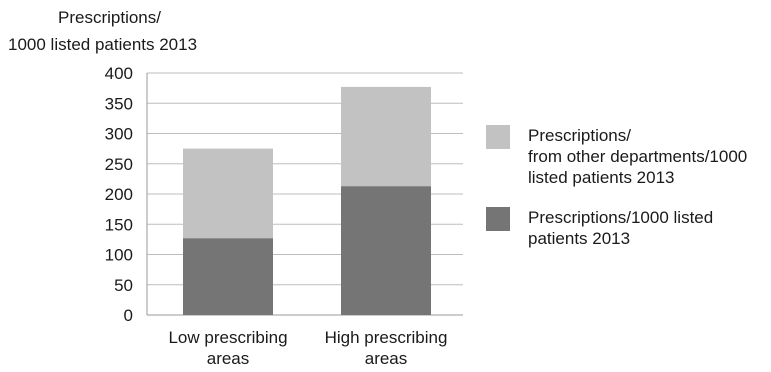 The image size is (771, 372). I want to click on y-tick-label: 200, so click(119, 194).